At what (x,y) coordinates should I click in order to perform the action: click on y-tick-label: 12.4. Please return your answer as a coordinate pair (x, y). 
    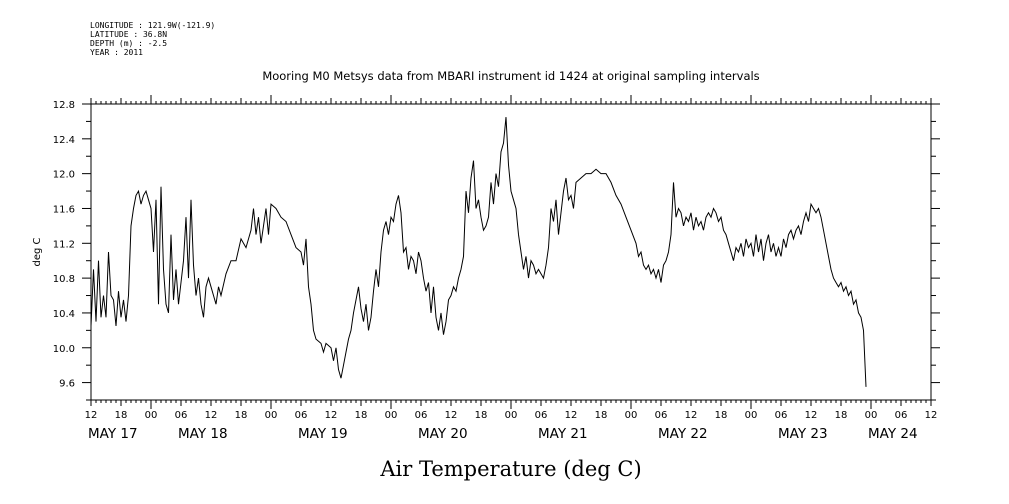
    Looking at the image, I should click on (64, 140).